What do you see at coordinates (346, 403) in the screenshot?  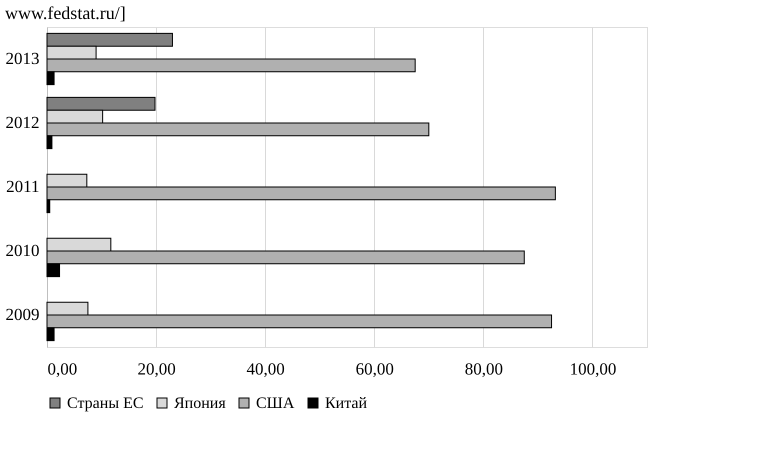 I see `legend-label: Китай` at bounding box center [346, 403].